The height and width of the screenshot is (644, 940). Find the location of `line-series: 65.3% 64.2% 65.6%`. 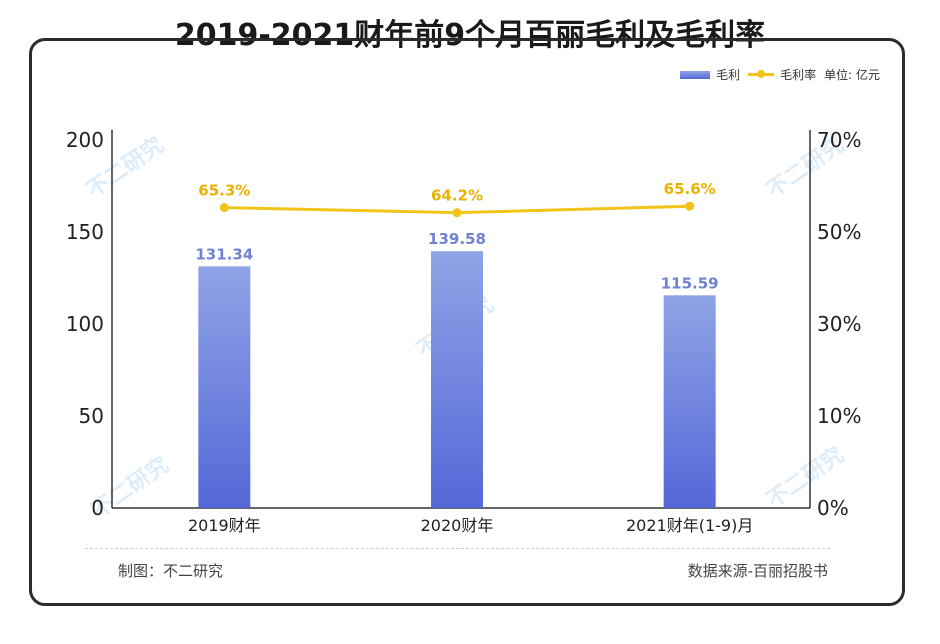

line-series: 65.3% 64.2% 65.6% is located at coordinates (457, 199).